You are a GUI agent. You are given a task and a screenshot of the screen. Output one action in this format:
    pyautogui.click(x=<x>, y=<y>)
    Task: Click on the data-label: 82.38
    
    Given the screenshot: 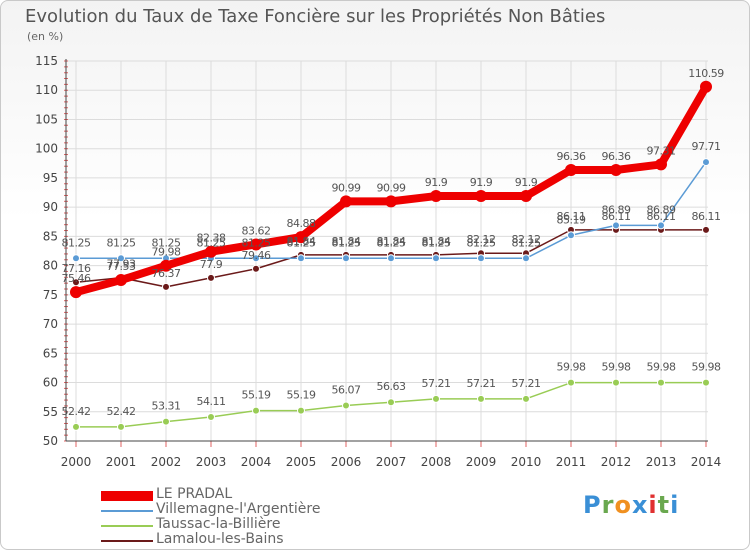 What is the action you would take?
    pyautogui.click(x=211, y=238)
    